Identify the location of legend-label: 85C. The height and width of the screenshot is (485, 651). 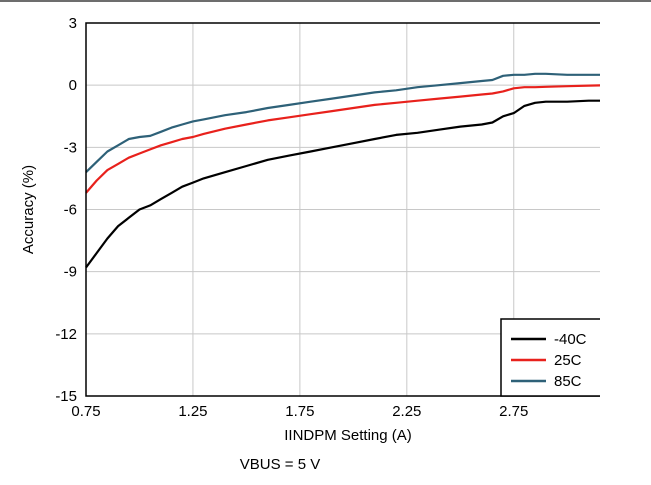
(568, 381).